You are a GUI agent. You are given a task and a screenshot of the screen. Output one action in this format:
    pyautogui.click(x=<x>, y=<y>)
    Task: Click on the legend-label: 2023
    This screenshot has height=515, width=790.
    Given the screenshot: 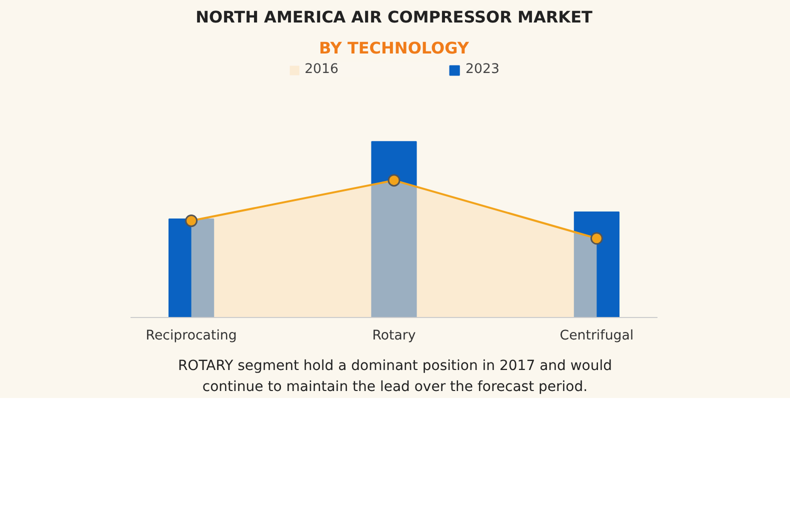 What is the action you would take?
    pyautogui.click(x=483, y=69)
    